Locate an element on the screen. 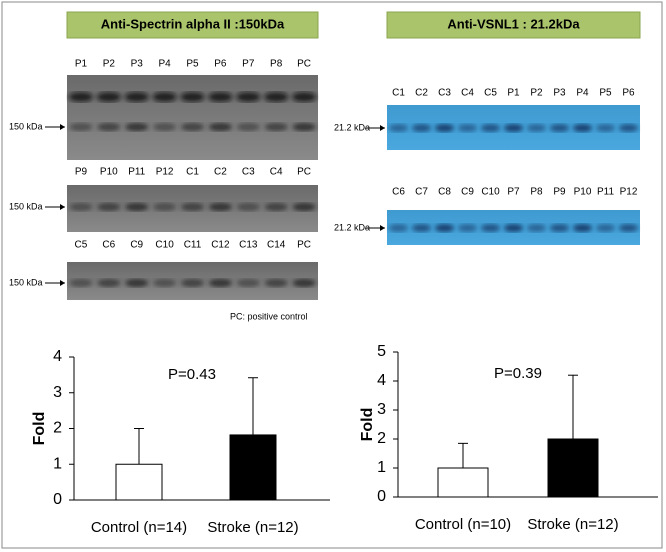  x-tick-label: Control (n=14) is located at coordinates (139, 527).